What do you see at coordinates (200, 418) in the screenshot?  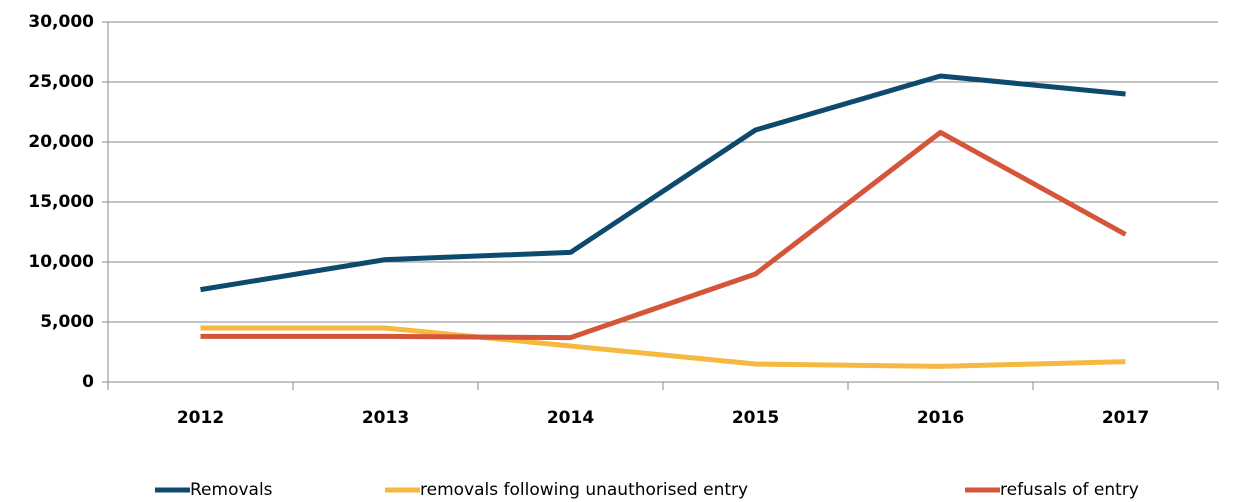 I see `x-tick-label: 2012` at bounding box center [200, 418].